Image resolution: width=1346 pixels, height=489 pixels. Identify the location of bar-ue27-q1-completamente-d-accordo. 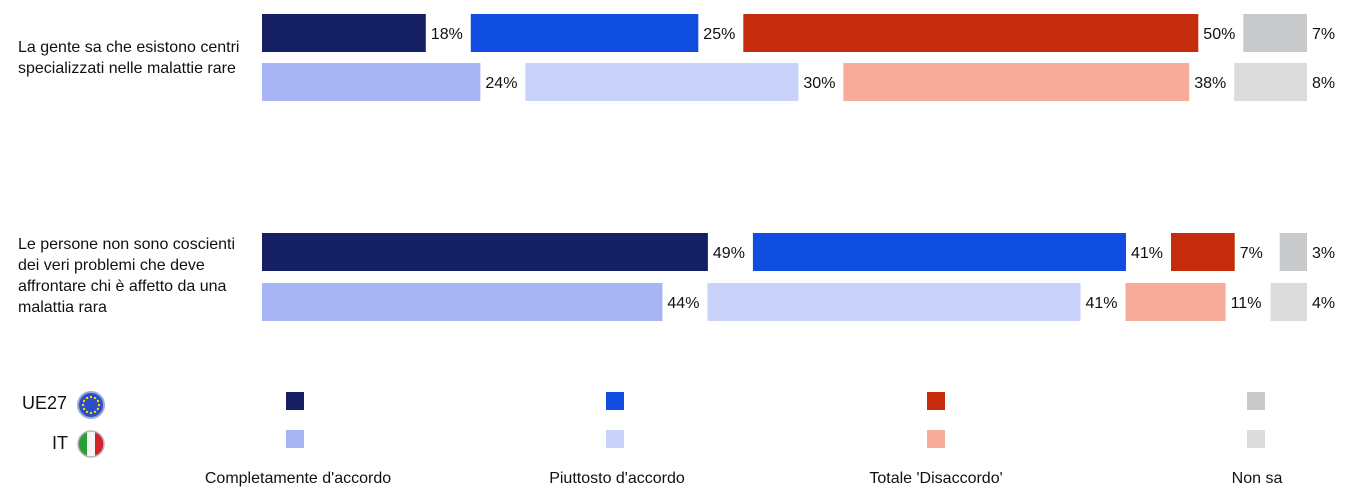
(344, 33).